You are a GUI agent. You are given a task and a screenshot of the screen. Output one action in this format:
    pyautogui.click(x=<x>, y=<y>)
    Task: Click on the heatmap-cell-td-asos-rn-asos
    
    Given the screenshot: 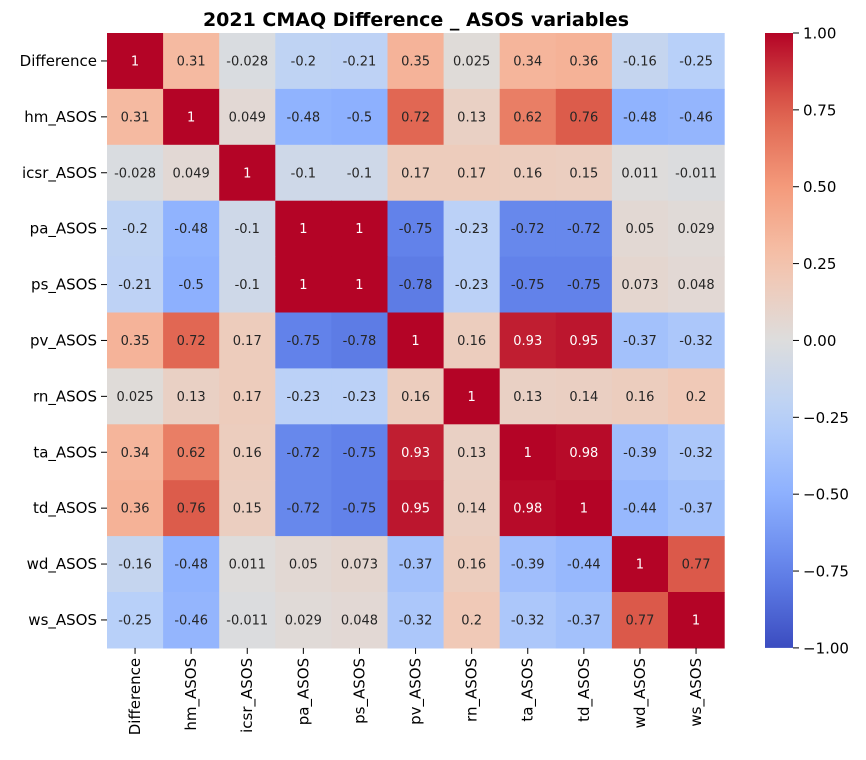 What is the action you would take?
    pyautogui.click(x=472, y=508)
    